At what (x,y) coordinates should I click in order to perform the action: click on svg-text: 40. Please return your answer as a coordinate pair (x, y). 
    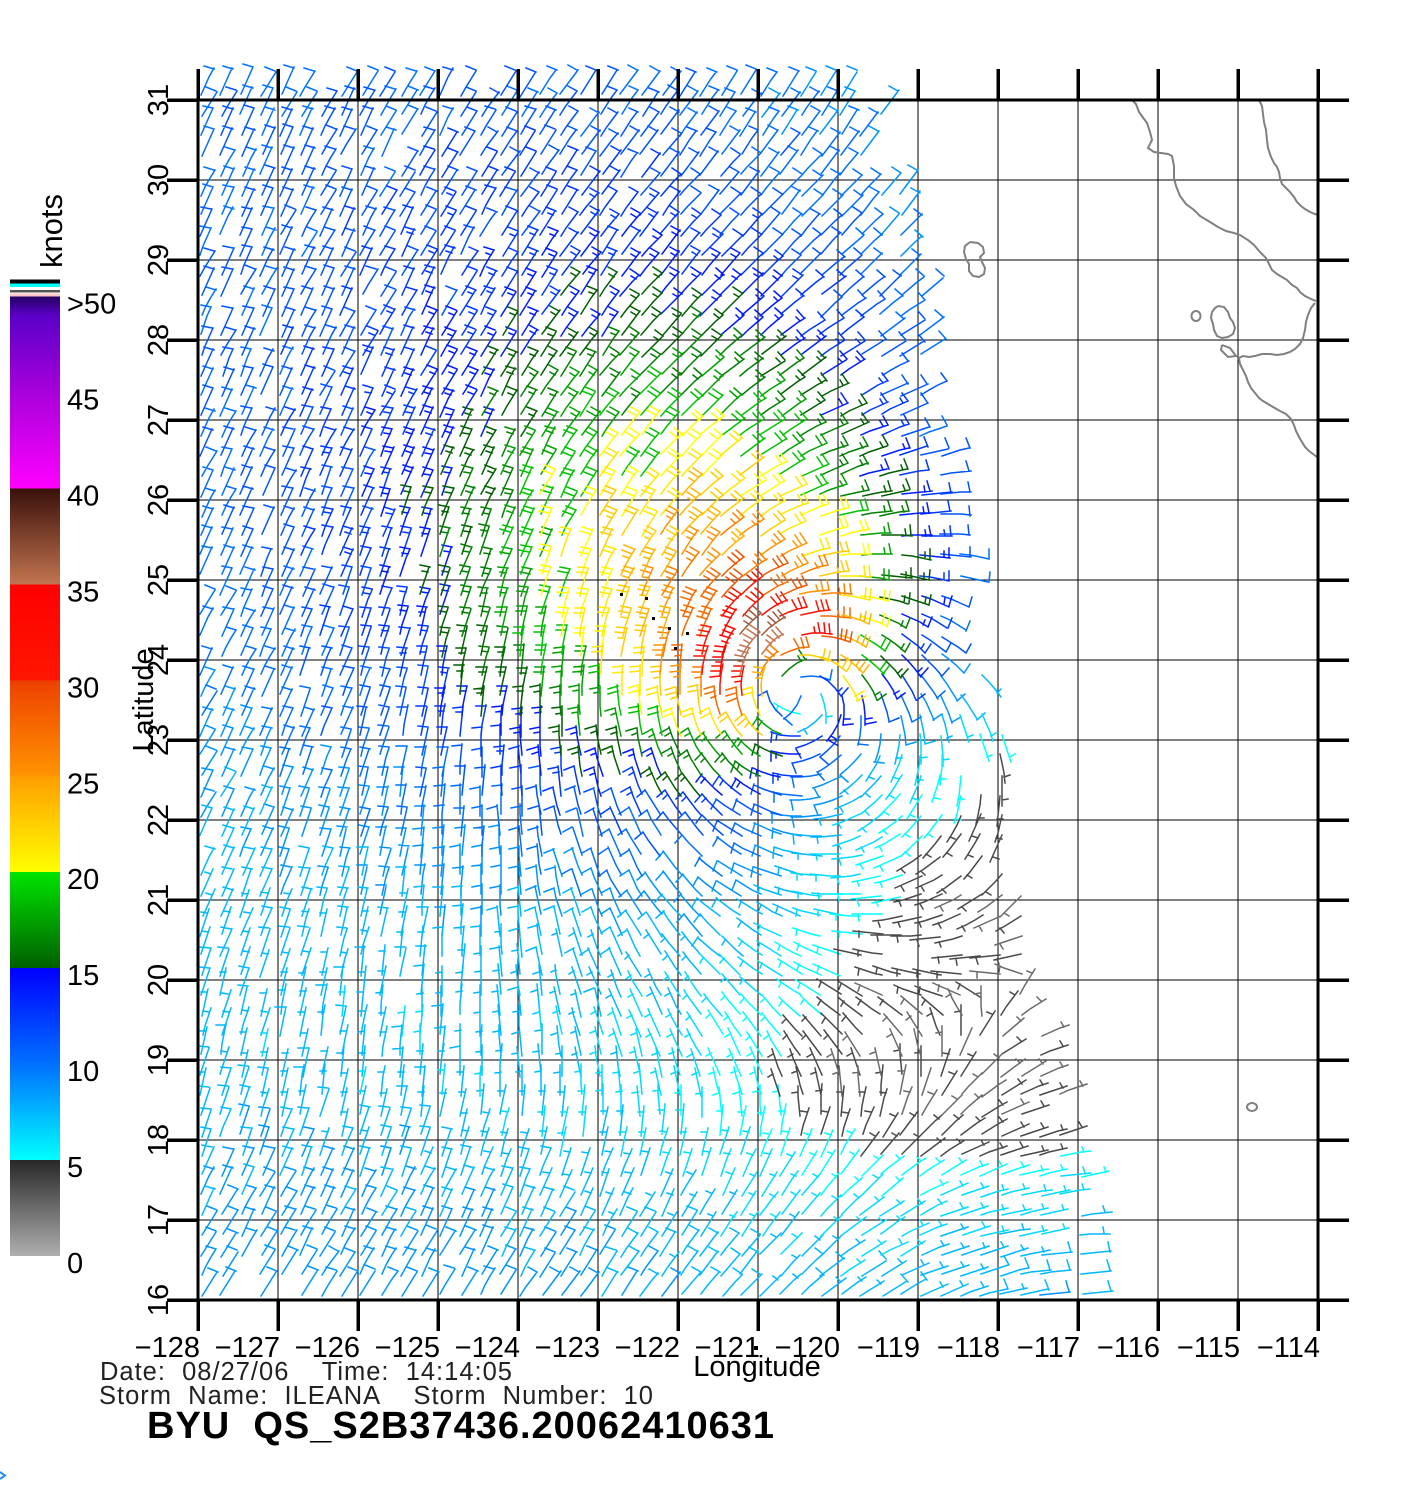
    Looking at the image, I should click on (83, 496).